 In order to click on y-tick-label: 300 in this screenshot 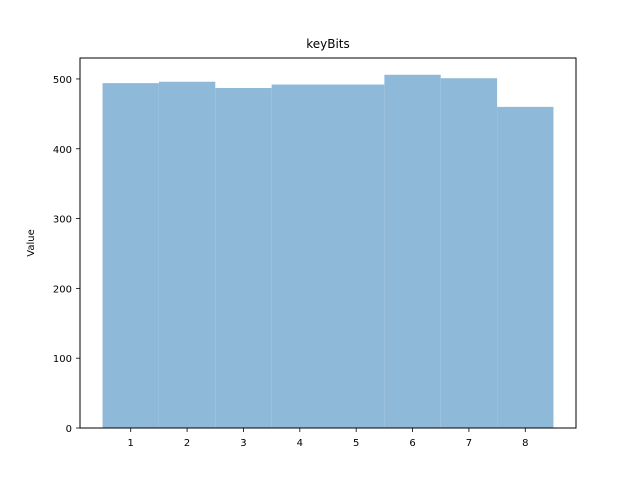, I will do `click(62, 220)`.